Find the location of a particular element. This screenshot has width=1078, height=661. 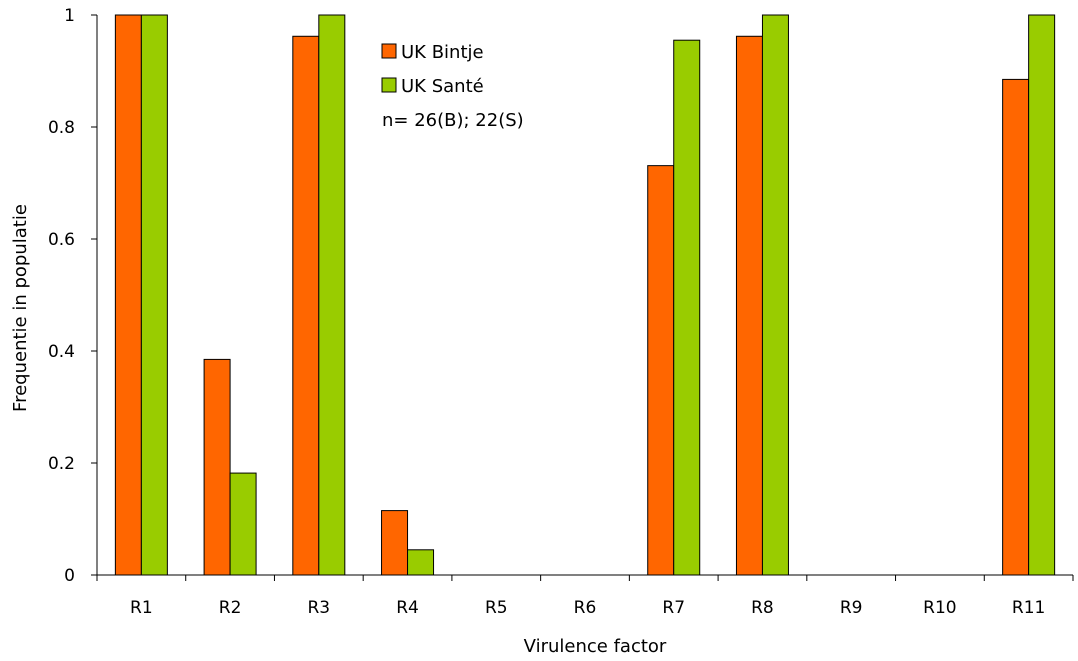

legend-label-bintje: UK Bintje is located at coordinates (442, 52).